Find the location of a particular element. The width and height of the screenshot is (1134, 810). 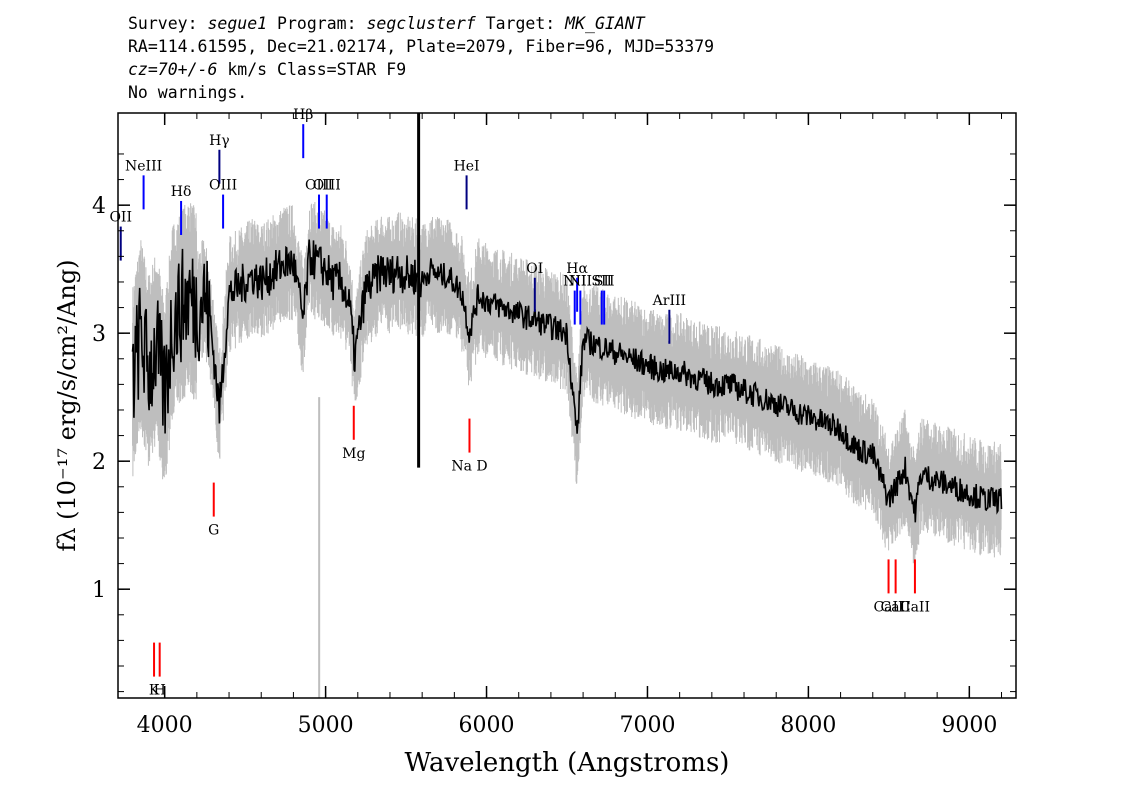

line-label-13: SII is located at coordinates (601, 282).